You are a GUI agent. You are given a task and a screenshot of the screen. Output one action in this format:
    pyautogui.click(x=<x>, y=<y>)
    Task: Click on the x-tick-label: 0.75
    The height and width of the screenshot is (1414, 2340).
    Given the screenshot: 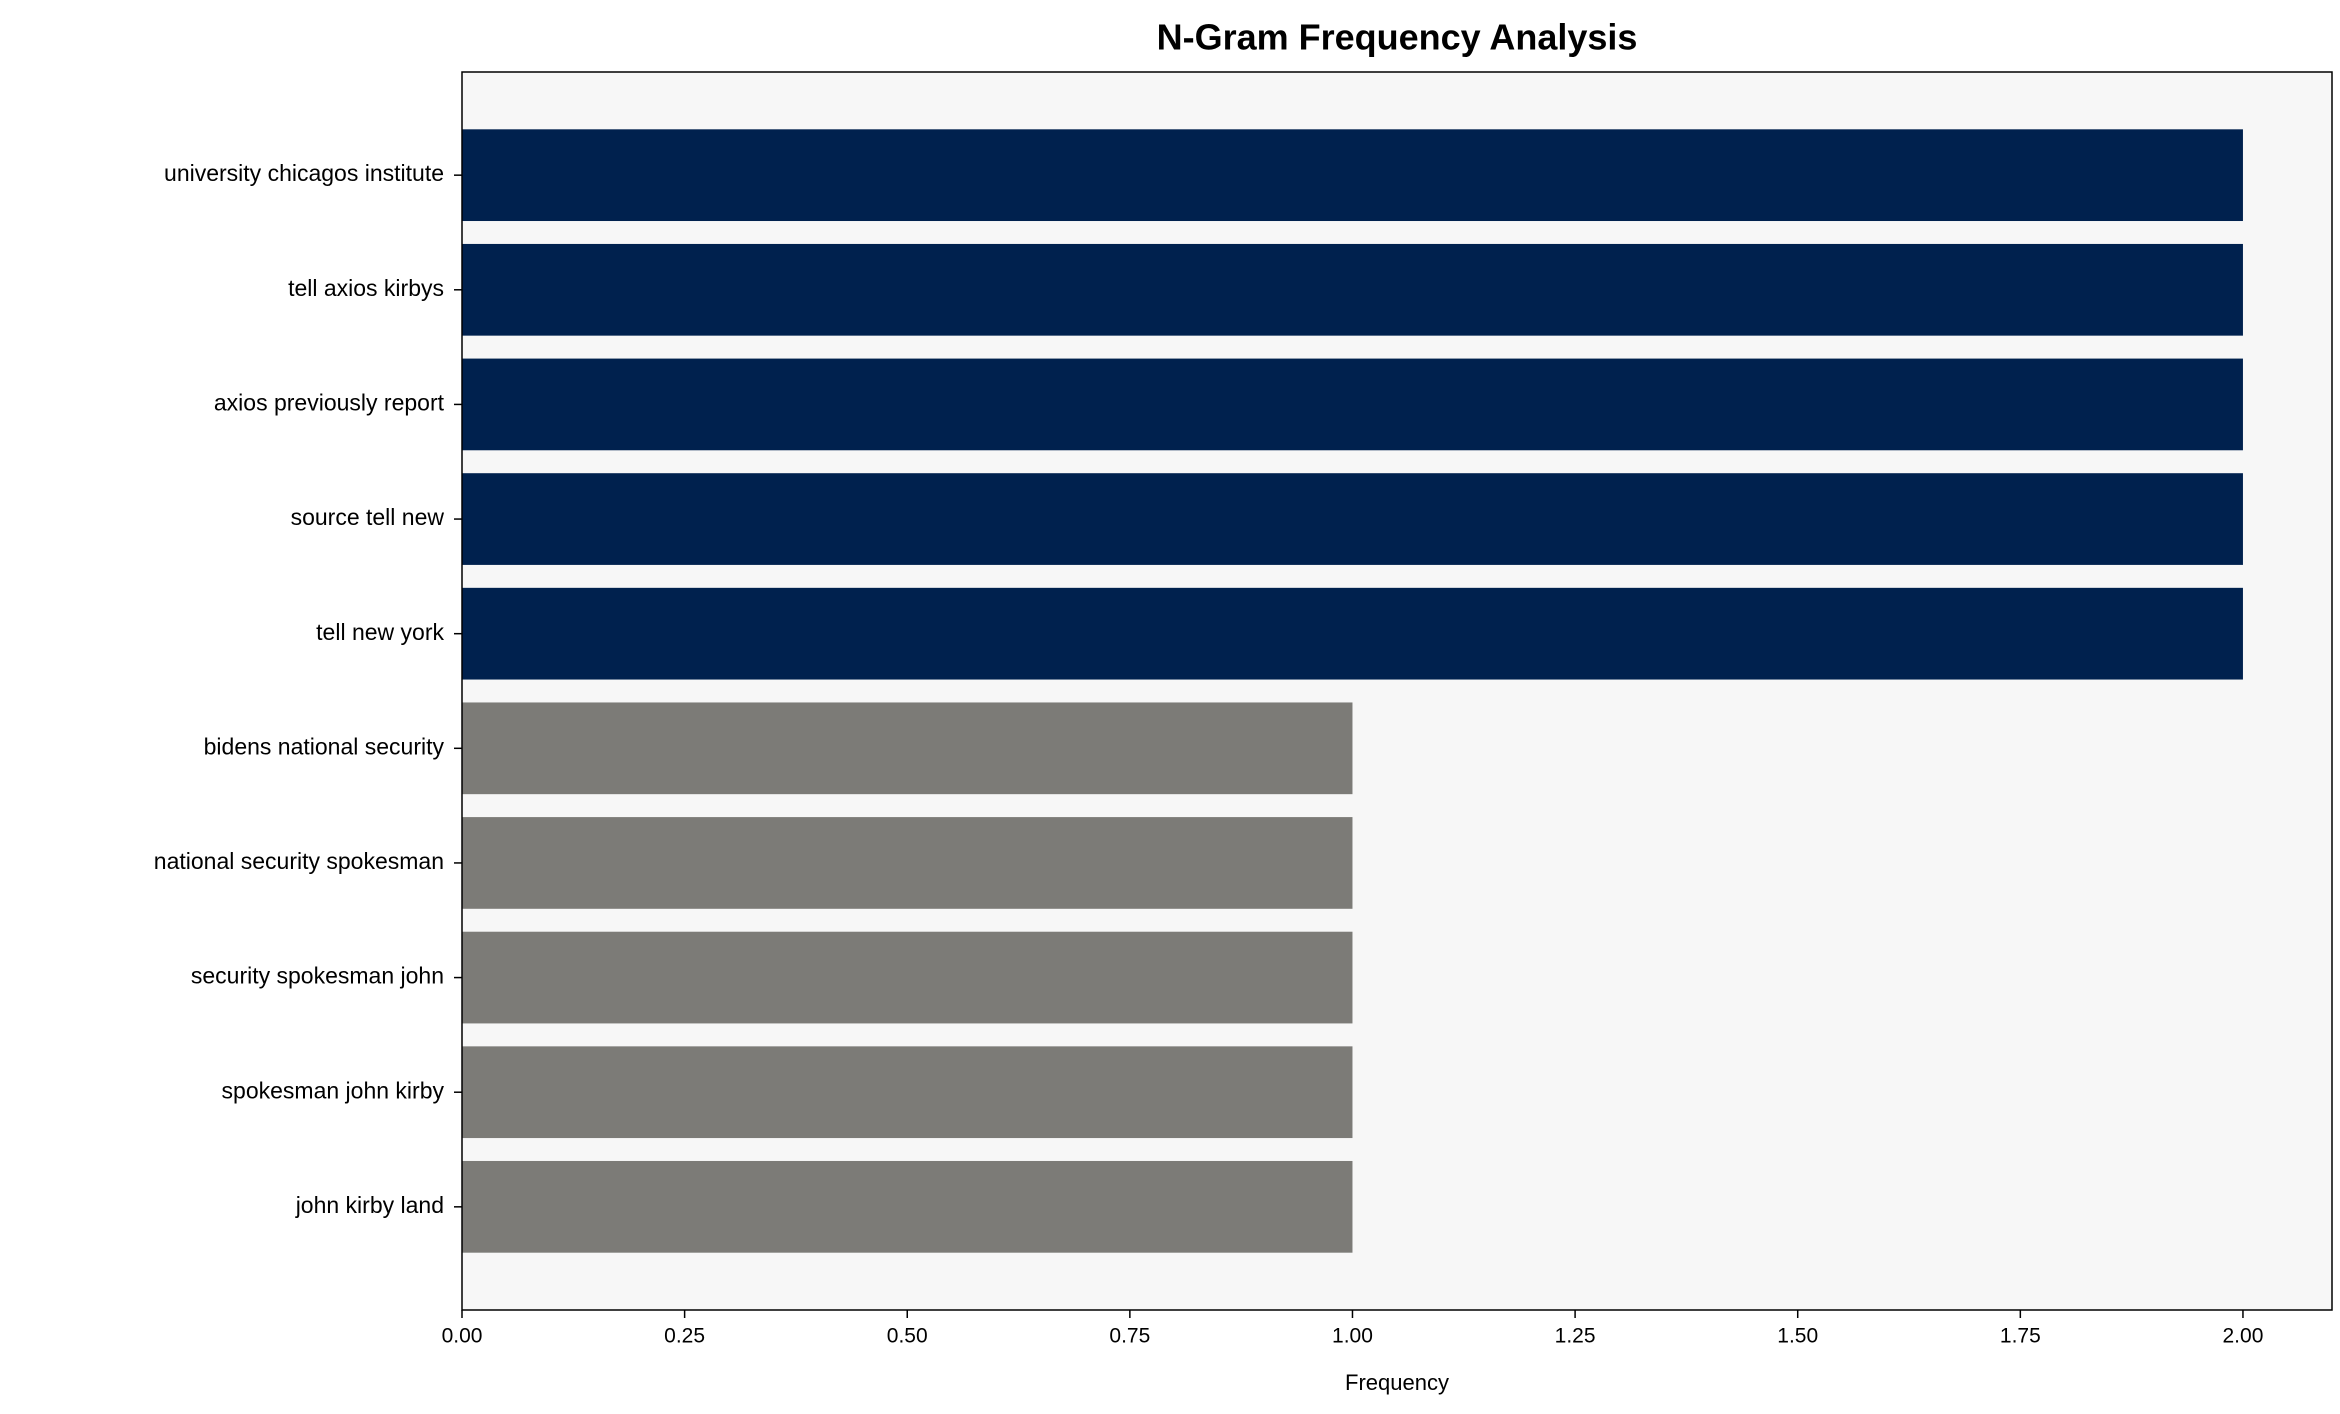 What is the action you would take?
    pyautogui.click(x=1129, y=1336)
    